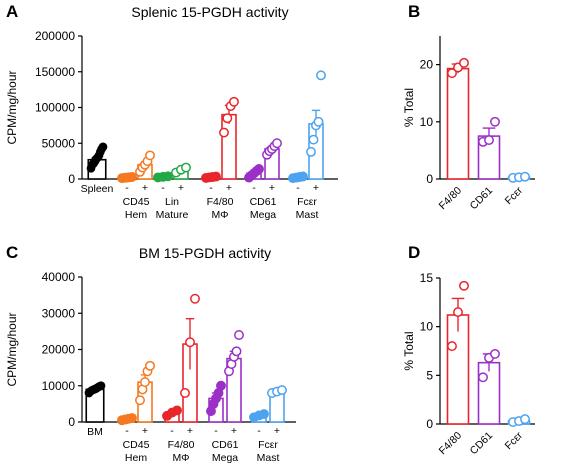 This screenshot has height=471, width=571. What do you see at coordinates (172, 215) in the screenshot?
I see `x-category-sublabel: Mature` at bounding box center [172, 215].